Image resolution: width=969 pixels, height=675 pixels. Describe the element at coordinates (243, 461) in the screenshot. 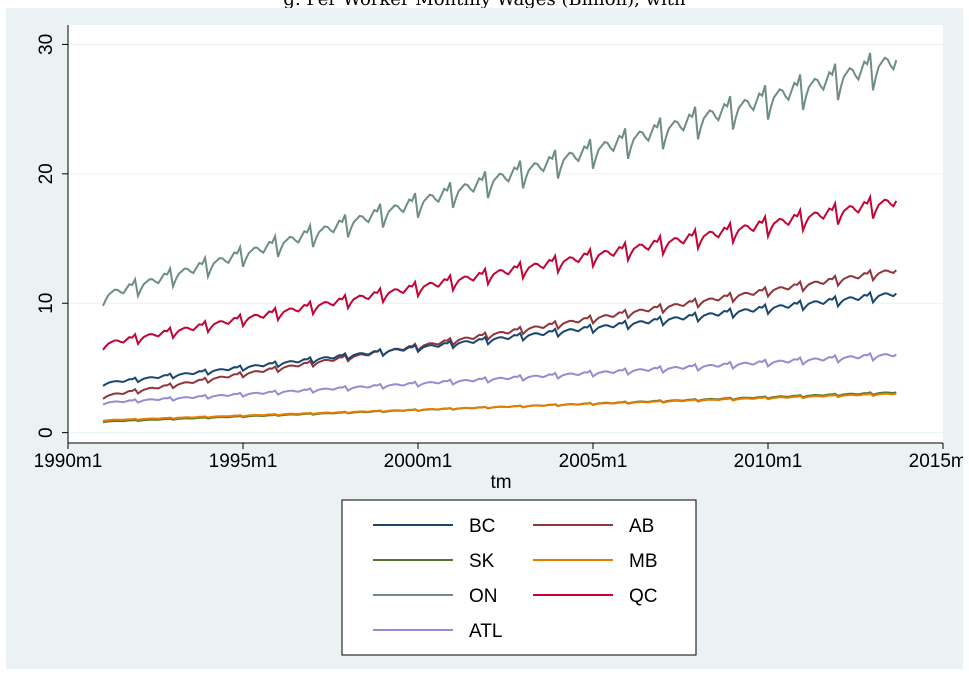

I see `x-tick-label: 1995m1` at that location.